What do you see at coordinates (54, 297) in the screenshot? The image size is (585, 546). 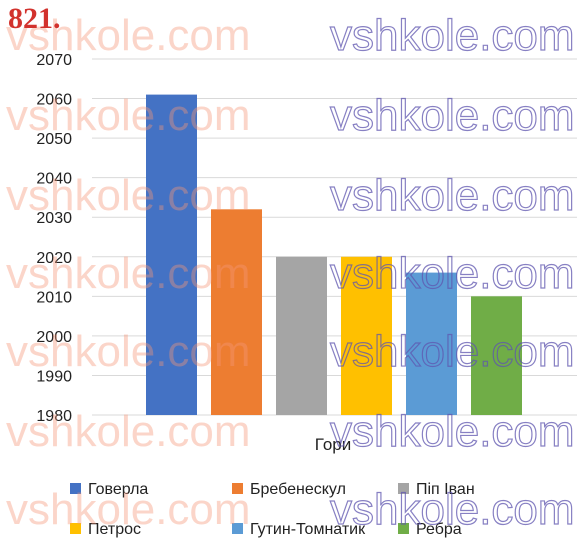 I see `y-tick-label: 2010` at bounding box center [54, 297].